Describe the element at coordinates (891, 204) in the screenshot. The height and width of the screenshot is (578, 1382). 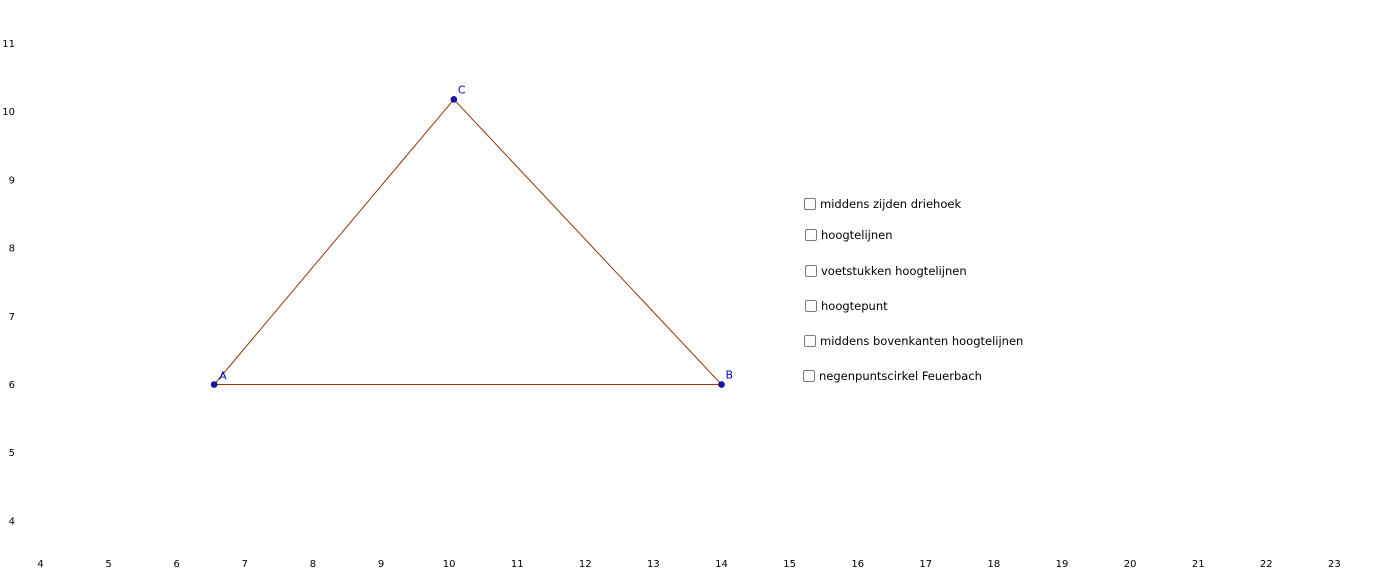
I see `checkbox-label: middens zijden driehoek` at that location.